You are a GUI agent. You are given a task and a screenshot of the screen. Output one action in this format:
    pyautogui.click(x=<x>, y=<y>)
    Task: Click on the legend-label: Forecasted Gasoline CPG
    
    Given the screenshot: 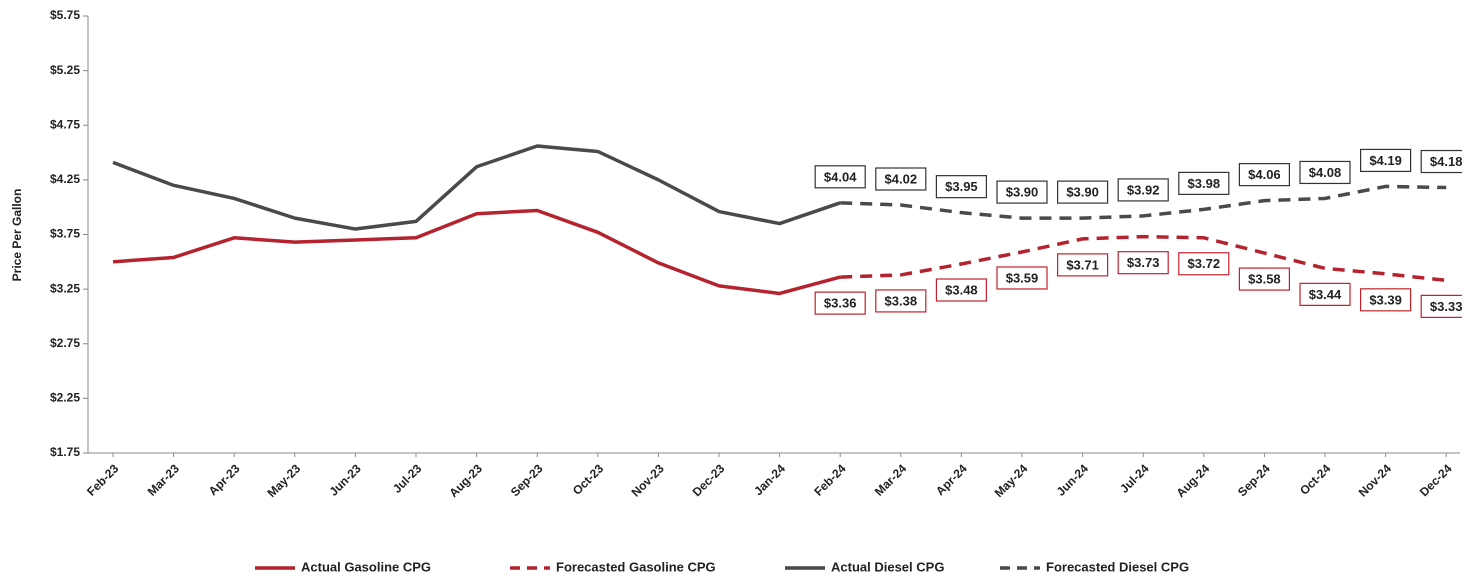 What is the action you would take?
    pyautogui.click(x=636, y=566)
    